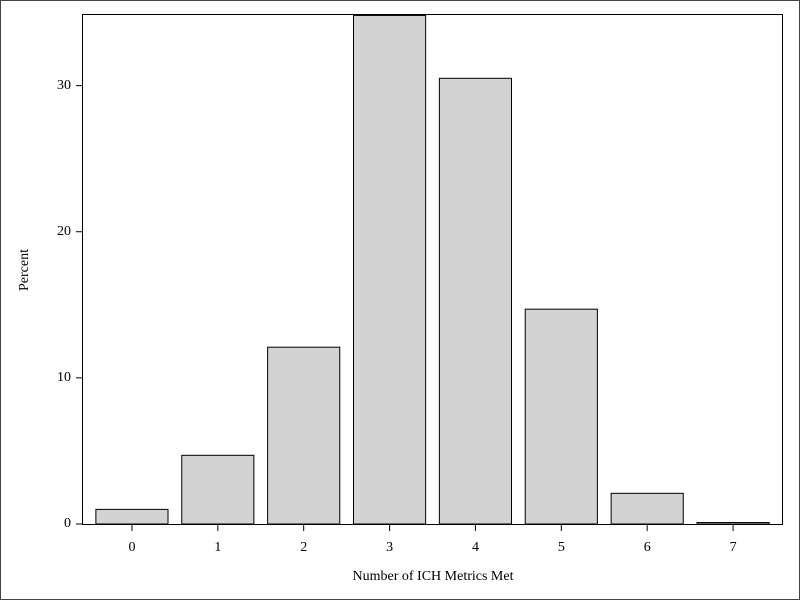 The image size is (800, 600). What do you see at coordinates (217, 547) in the screenshot?
I see `x-tick-label: 1` at bounding box center [217, 547].